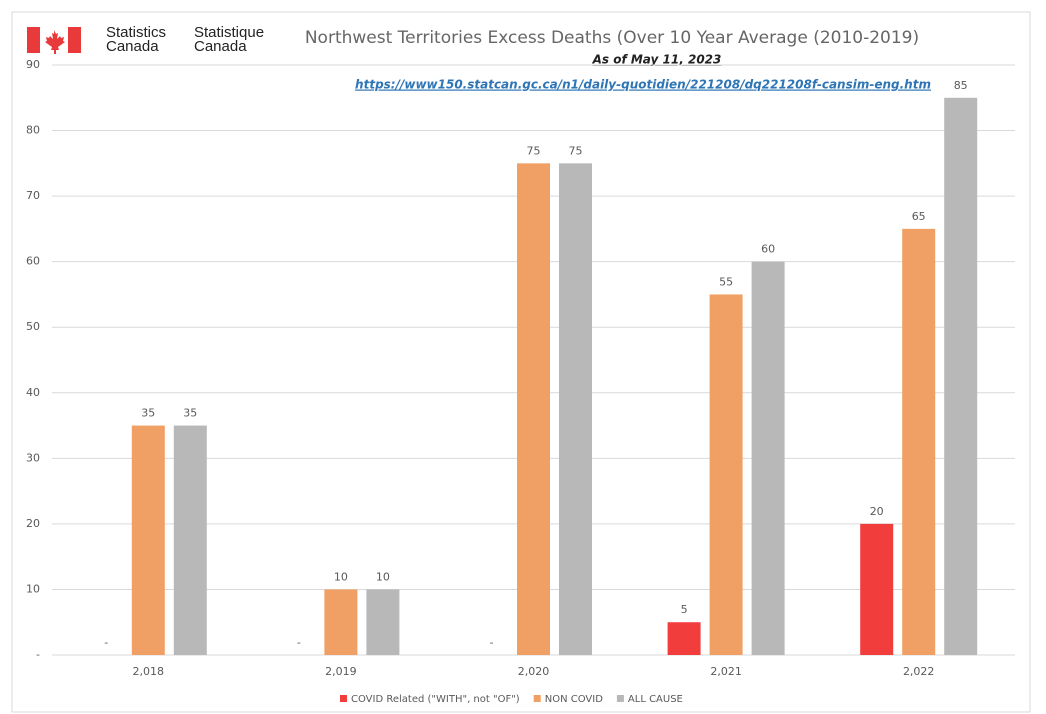 The width and height of the screenshot is (1046, 714). I want to click on value-label: 20, so click(877, 511).